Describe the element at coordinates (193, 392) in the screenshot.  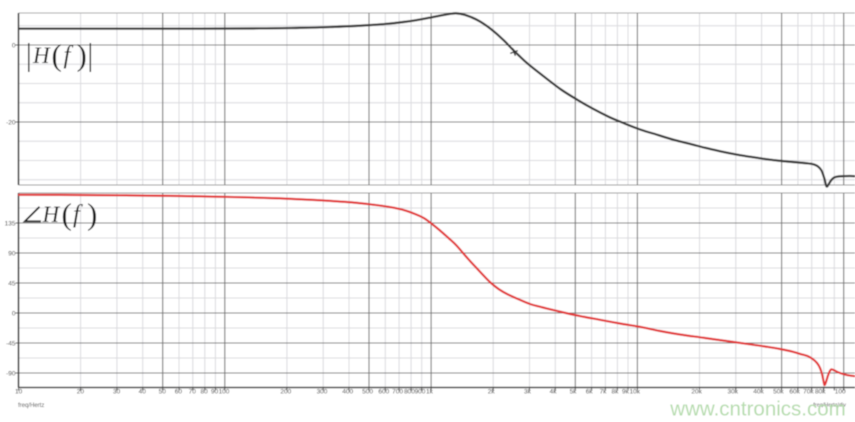
I see `svg-text: 70` at that location.